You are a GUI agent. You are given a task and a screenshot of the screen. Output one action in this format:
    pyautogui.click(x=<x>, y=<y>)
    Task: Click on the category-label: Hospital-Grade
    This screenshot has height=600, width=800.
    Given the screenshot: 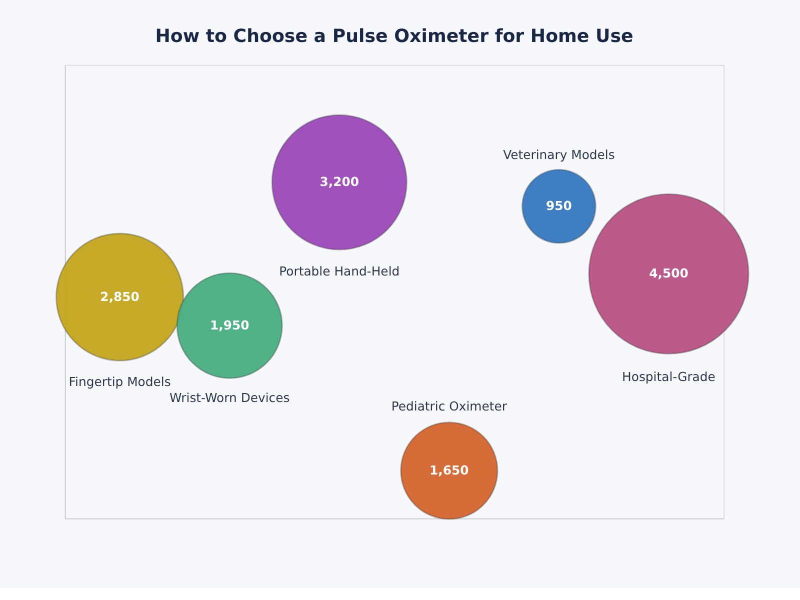 What is the action you would take?
    pyautogui.click(x=669, y=376)
    